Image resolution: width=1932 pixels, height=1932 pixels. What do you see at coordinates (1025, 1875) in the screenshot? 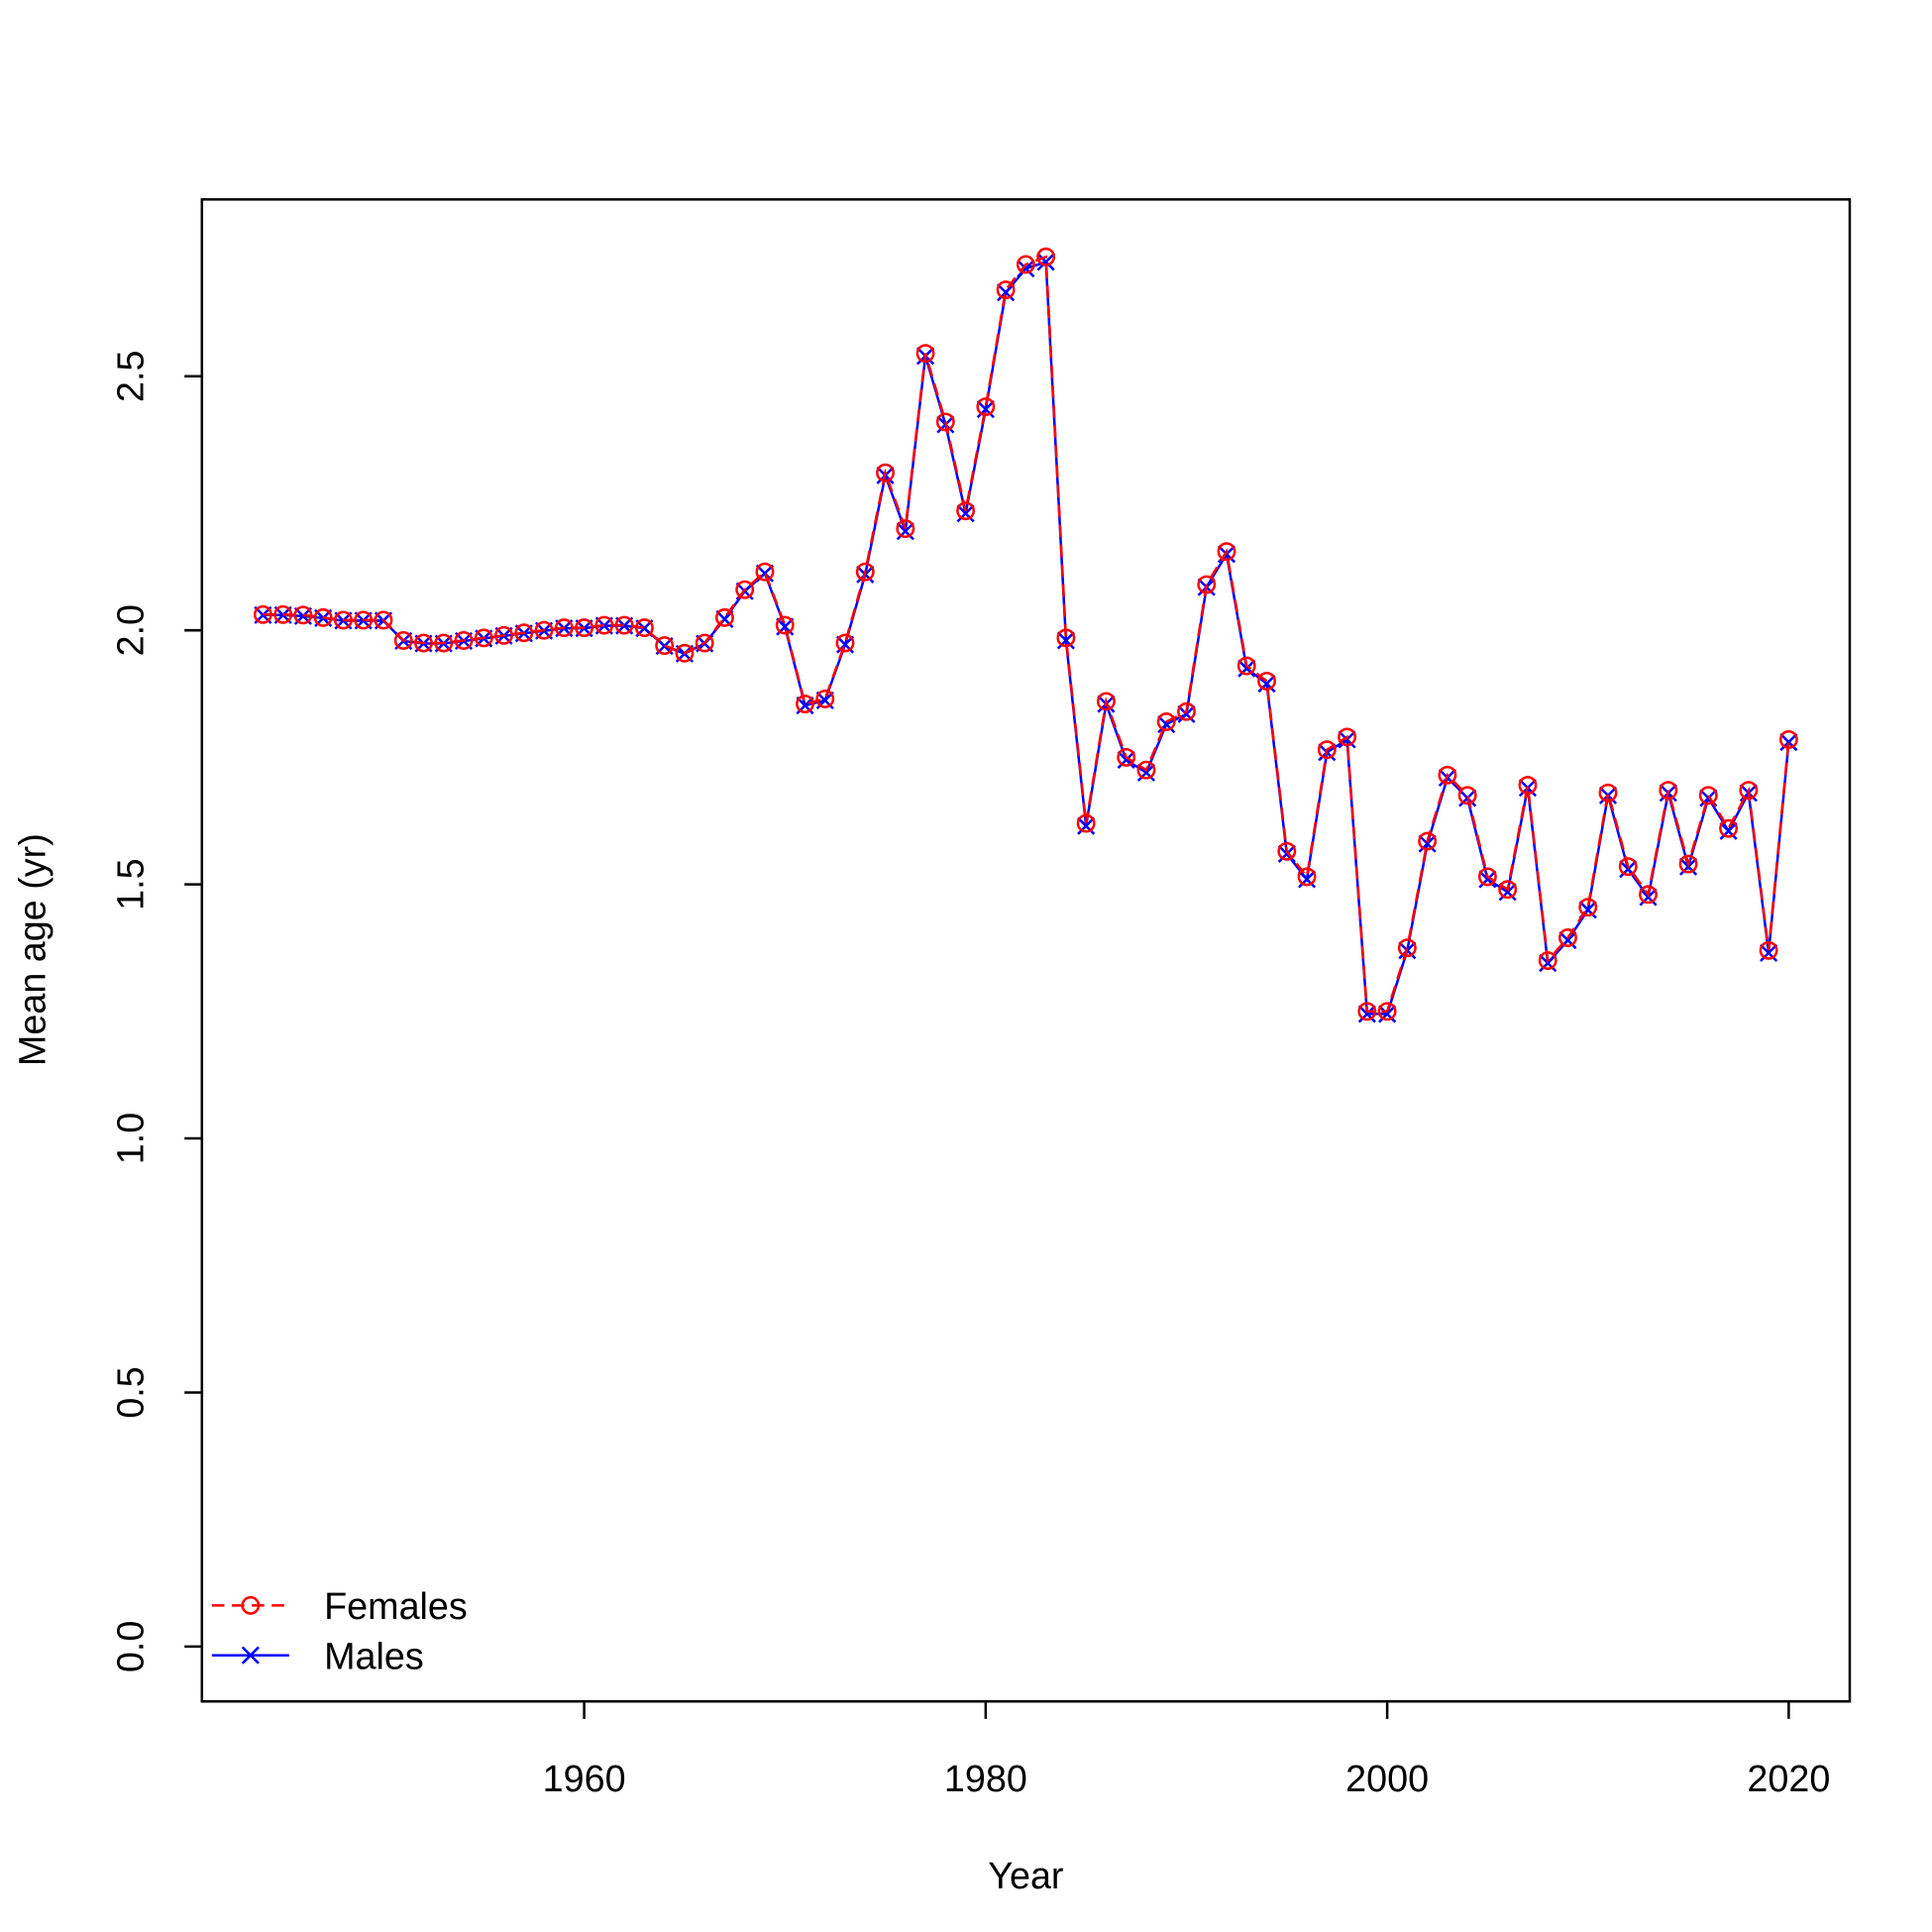
I see `x-axis-label: Year` at bounding box center [1025, 1875].